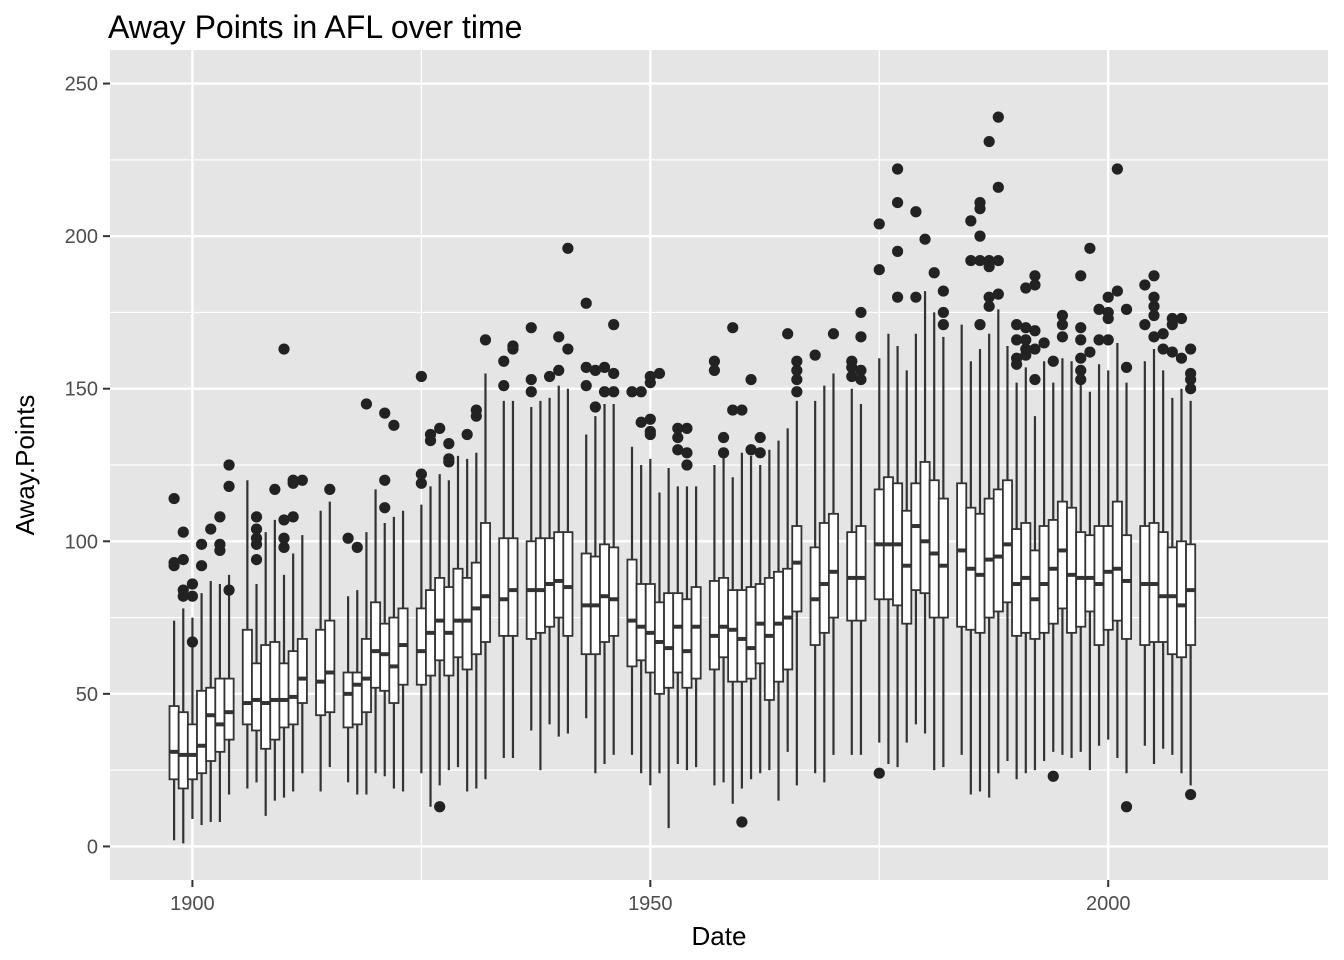  What do you see at coordinates (87, 695) in the screenshot?
I see `y-tick-label: 50` at bounding box center [87, 695].